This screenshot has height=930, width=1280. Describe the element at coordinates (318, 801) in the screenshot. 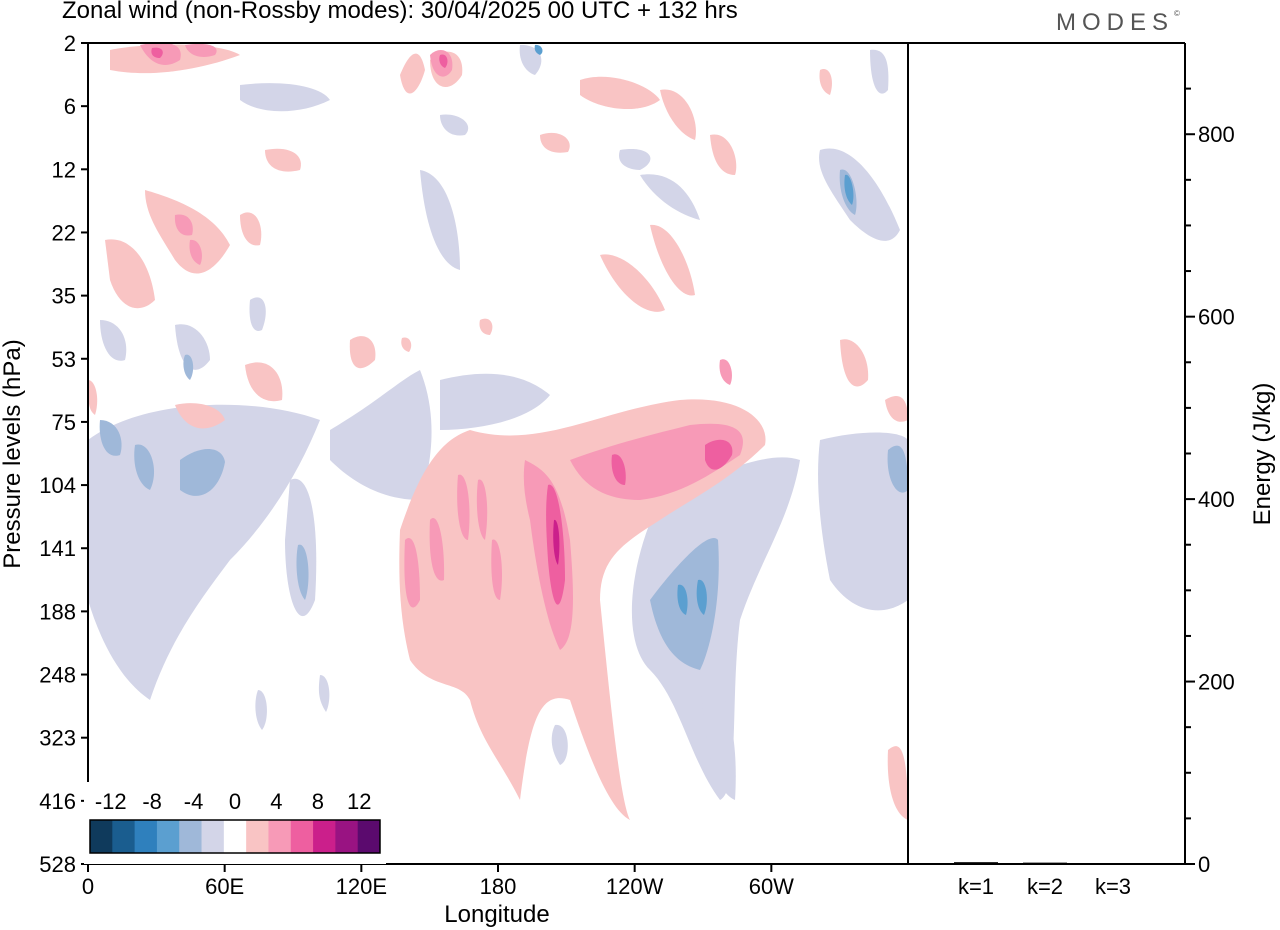

I see `colorbar-label: 8` at that location.